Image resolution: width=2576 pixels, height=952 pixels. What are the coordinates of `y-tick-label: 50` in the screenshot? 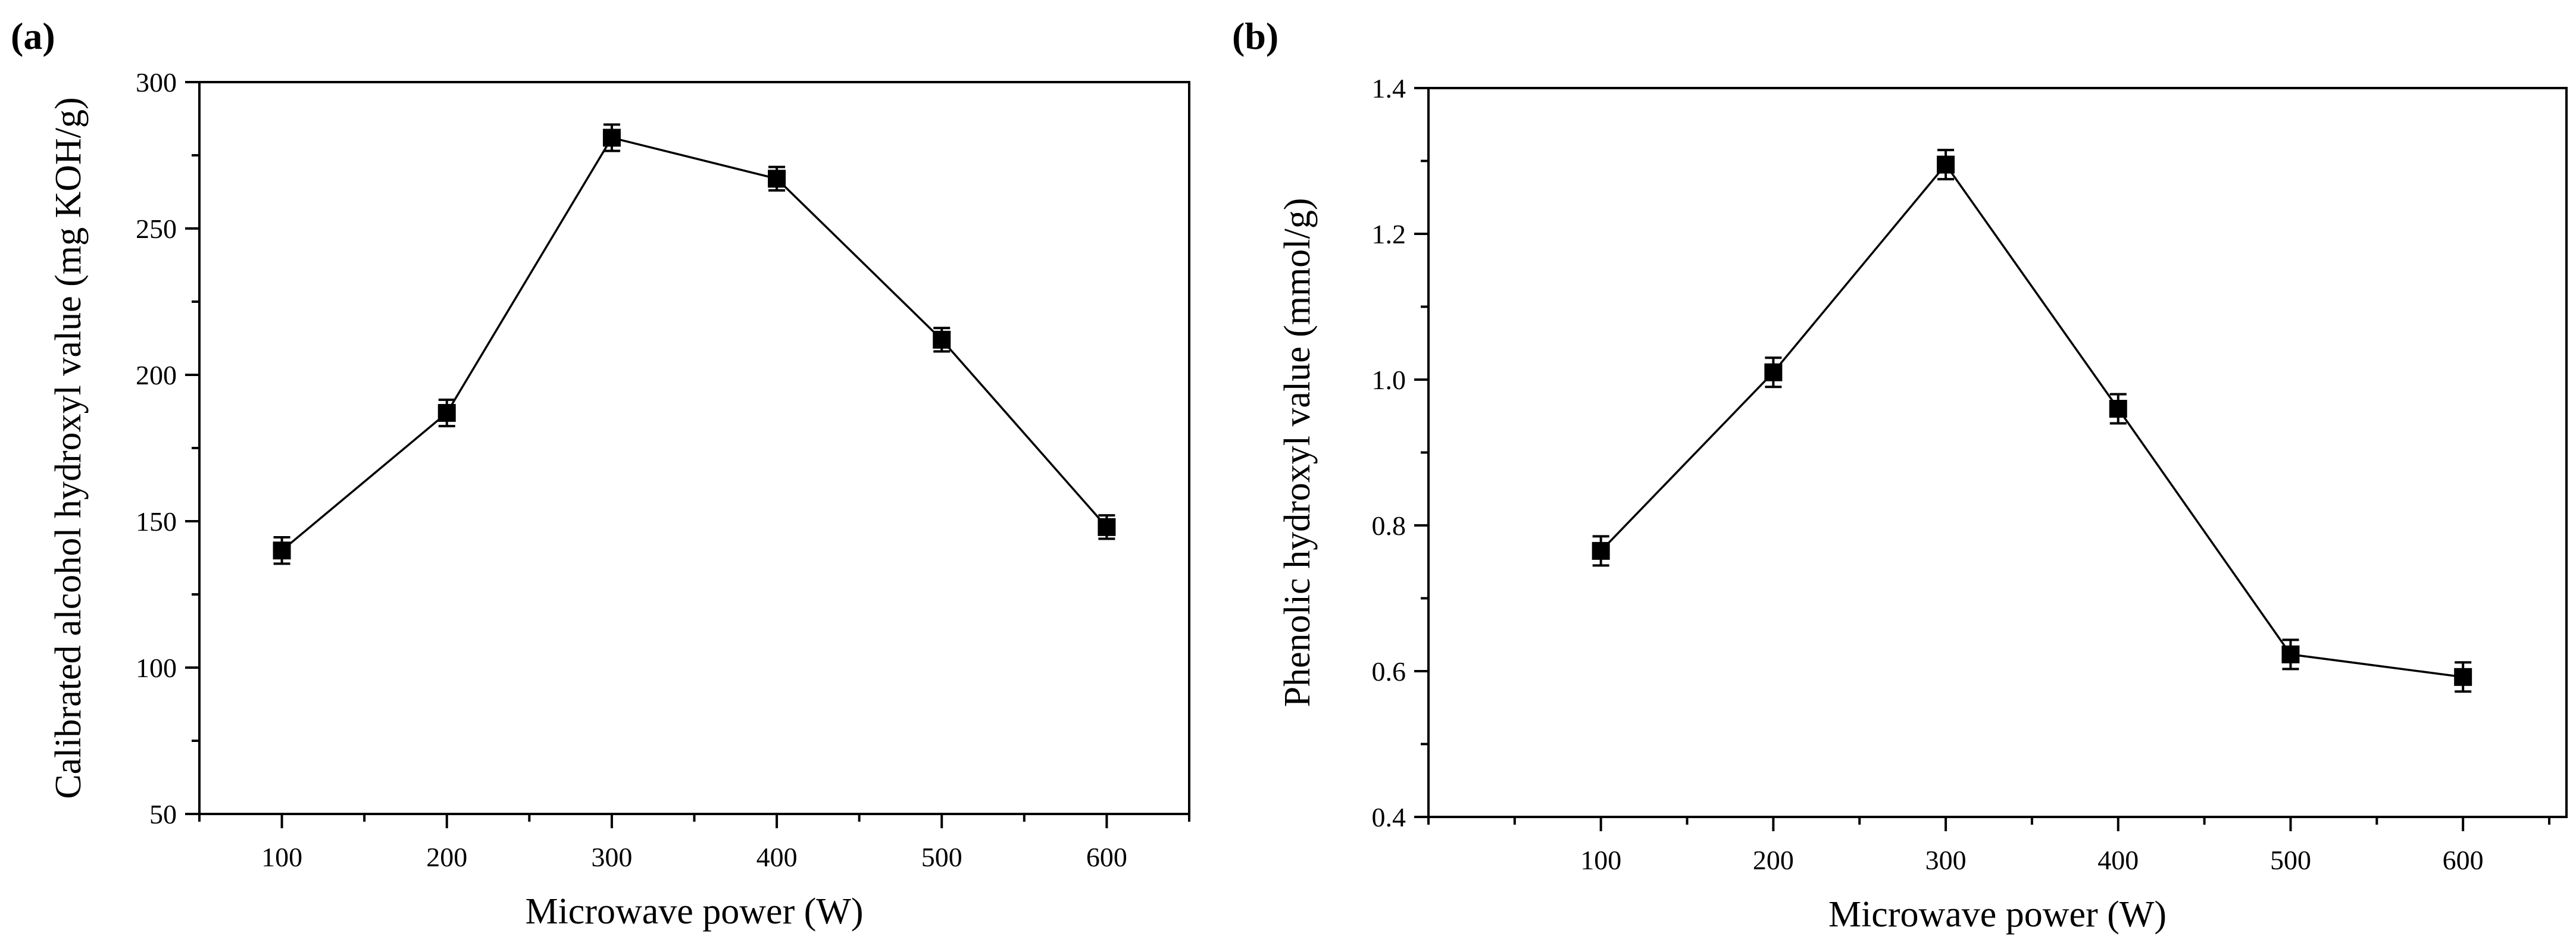 It's located at (163, 814).